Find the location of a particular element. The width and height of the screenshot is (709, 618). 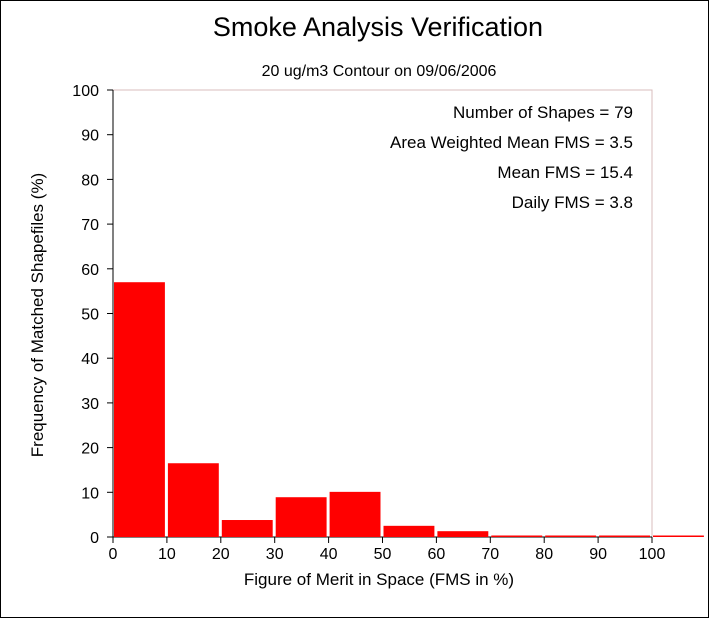

x-tick-label: 0 is located at coordinates (113, 554).